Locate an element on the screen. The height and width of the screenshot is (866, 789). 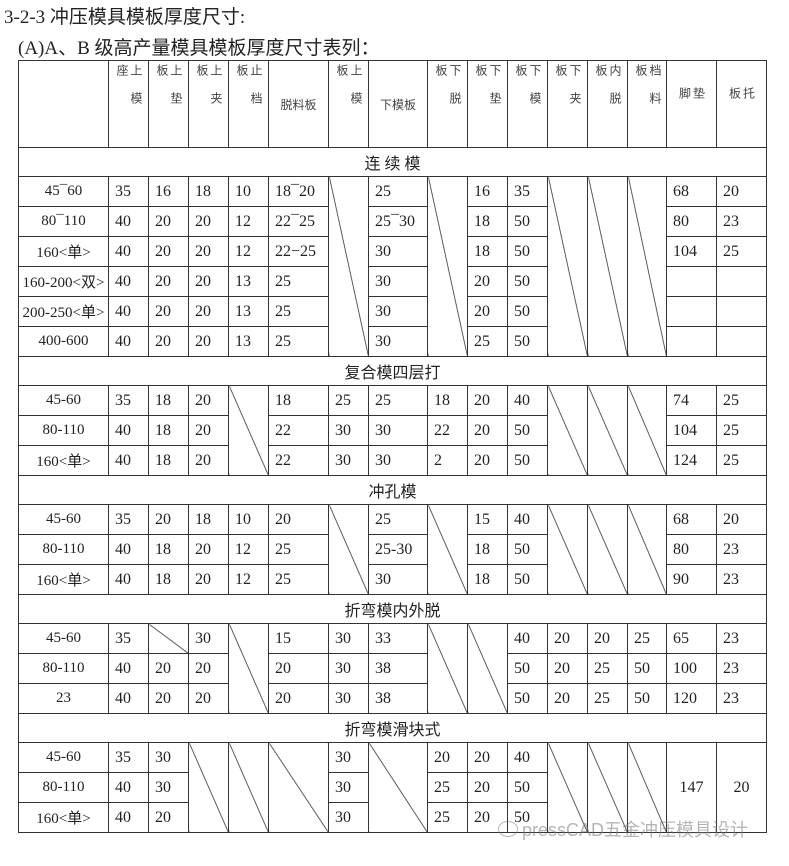
column-header-label: 下模板 is located at coordinates (397, 104).